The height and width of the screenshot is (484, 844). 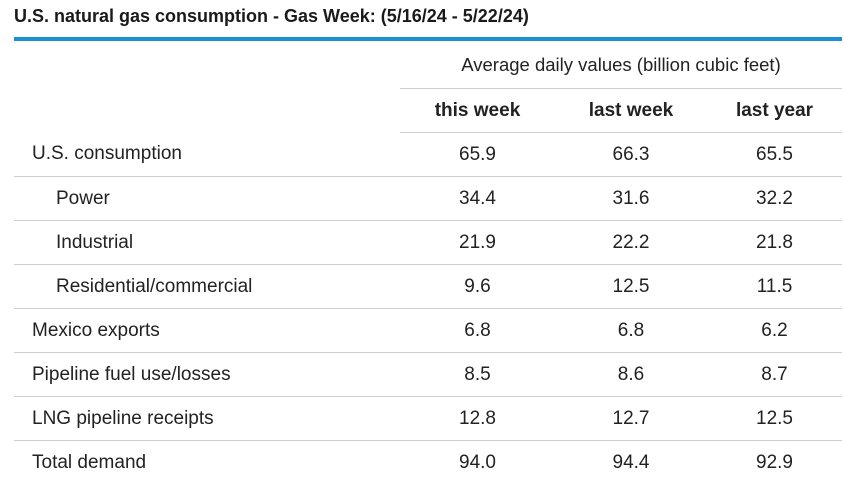 What do you see at coordinates (477, 111) in the screenshot?
I see `column-header-this-week: this week` at bounding box center [477, 111].